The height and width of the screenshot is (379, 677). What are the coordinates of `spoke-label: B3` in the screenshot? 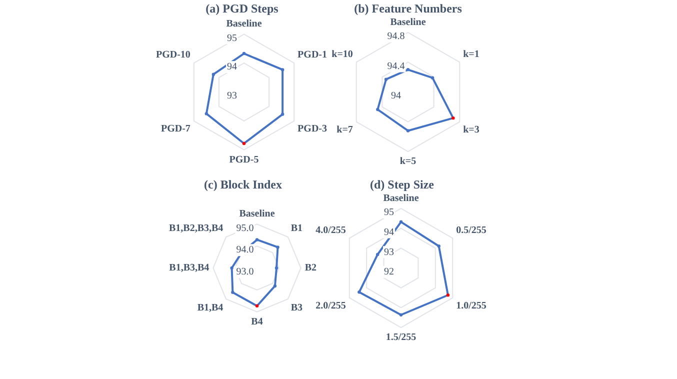 It's located at (296, 308).